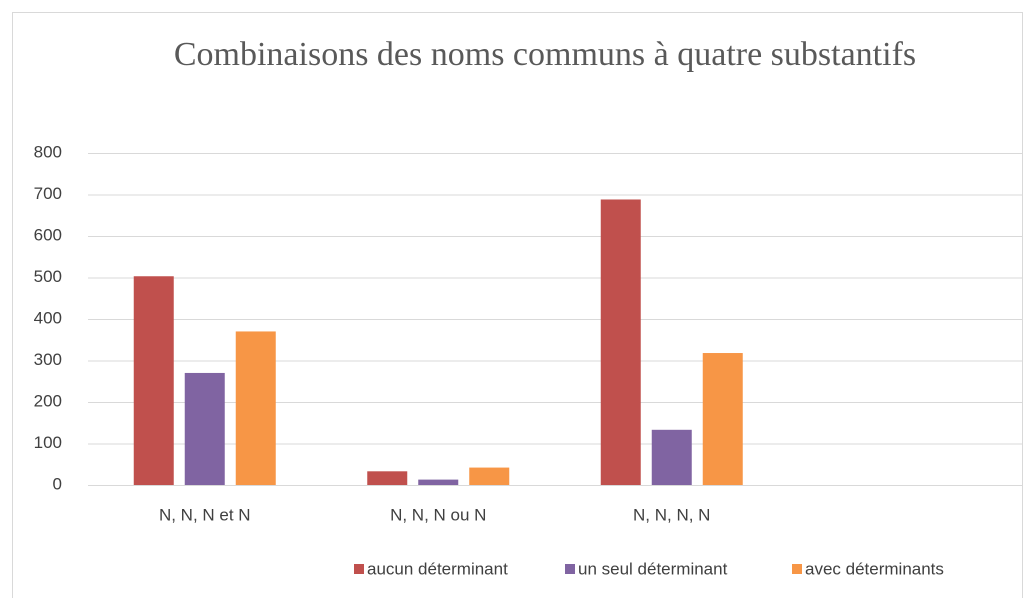  Describe the element at coordinates (48, 193) in the screenshot. I see `y-tick-label: 700` at that location.